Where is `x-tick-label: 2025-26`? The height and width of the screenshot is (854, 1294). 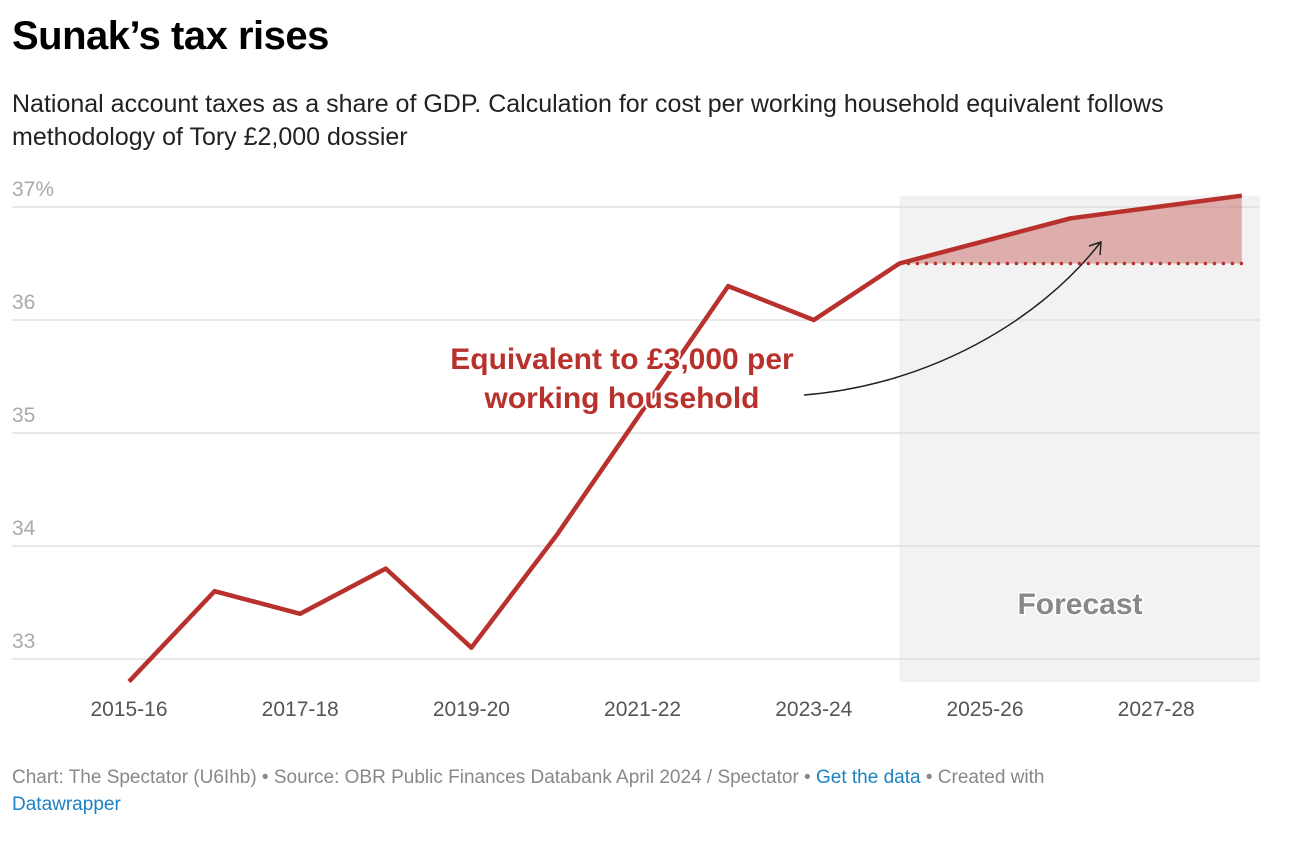
x-tick-label: 2025-26 is located at coordinates (984, 709).